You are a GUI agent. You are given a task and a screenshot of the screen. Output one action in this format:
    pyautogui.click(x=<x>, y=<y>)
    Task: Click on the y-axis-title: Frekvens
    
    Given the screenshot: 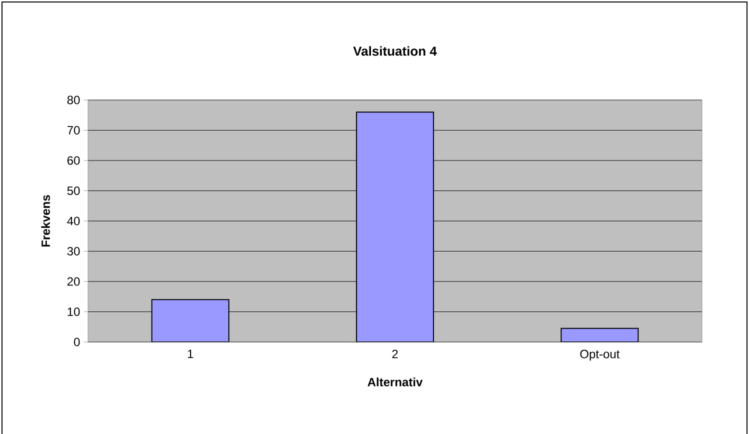 What is the action you would take?
    pyautogui.click(x=45, y=221)
    